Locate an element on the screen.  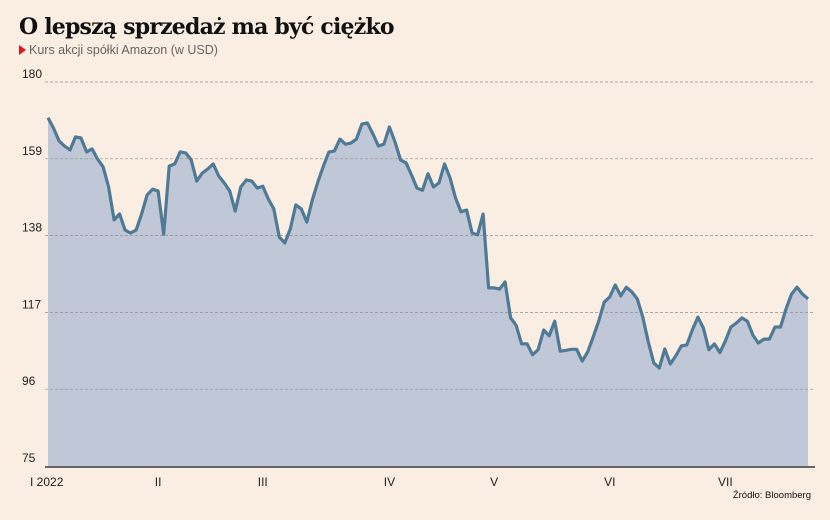
y-tick-label: 138 is located at coordinates (32, 228).